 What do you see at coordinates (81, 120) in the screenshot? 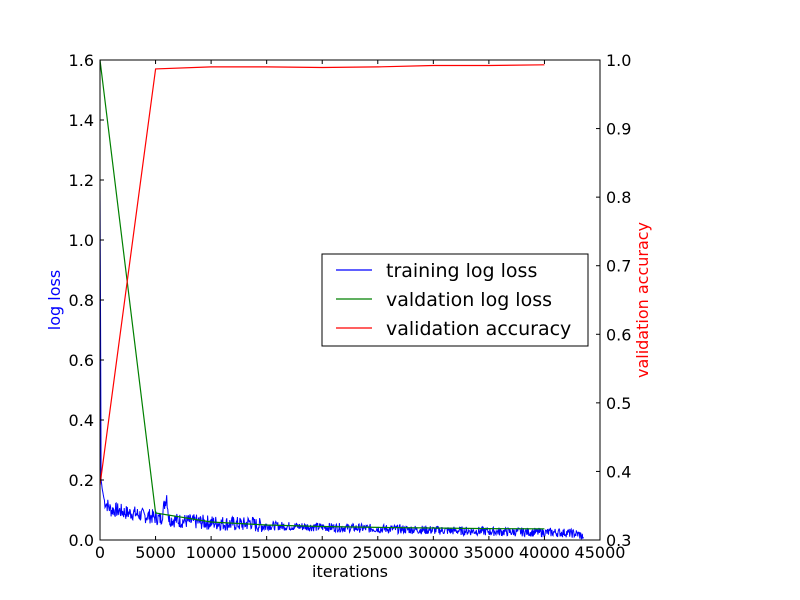
I see `y-left-tick-label: 1.4` at bounding box center [81, 120].